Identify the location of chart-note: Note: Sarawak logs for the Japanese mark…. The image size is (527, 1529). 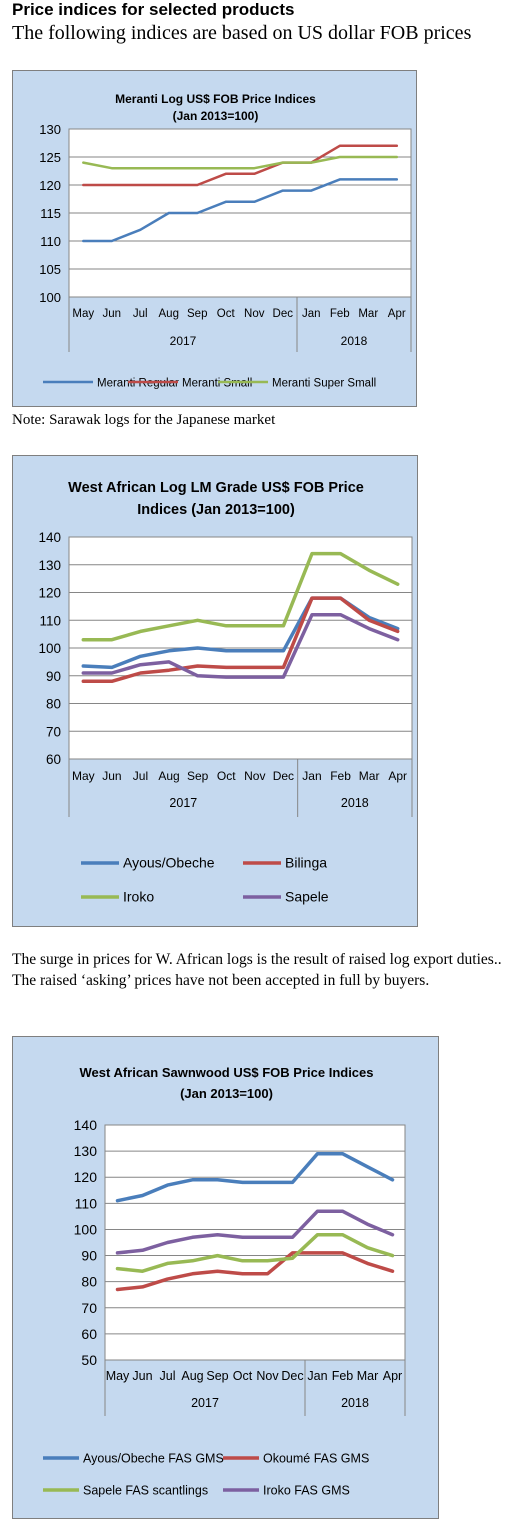
(144, 420).